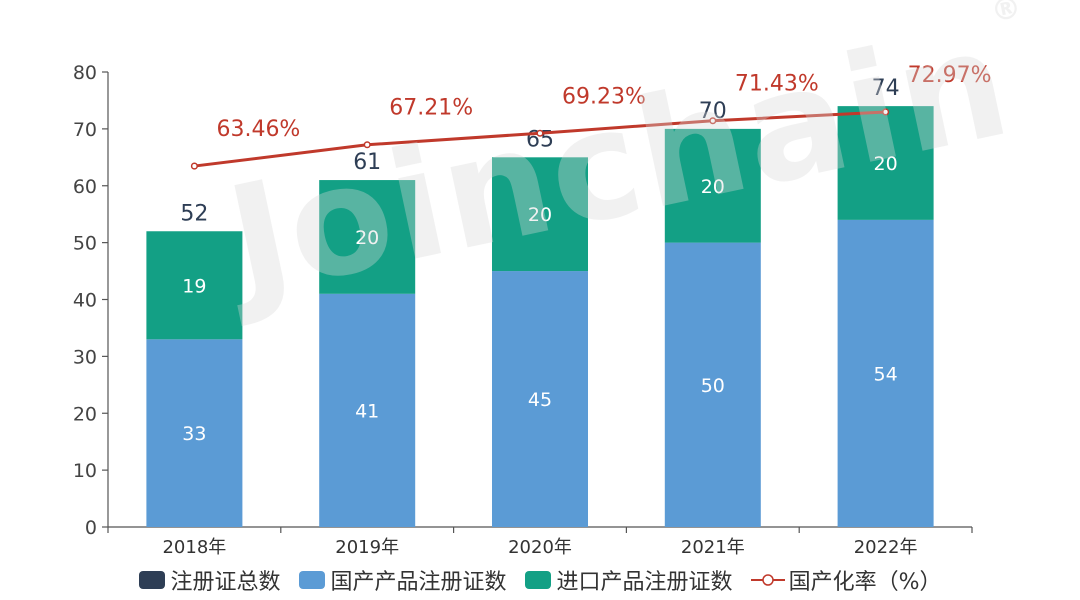  What do you see at coordinates (85, 73) in the screenshot?
I see `y-tick-label: 80` at bounding box center [85, 73].